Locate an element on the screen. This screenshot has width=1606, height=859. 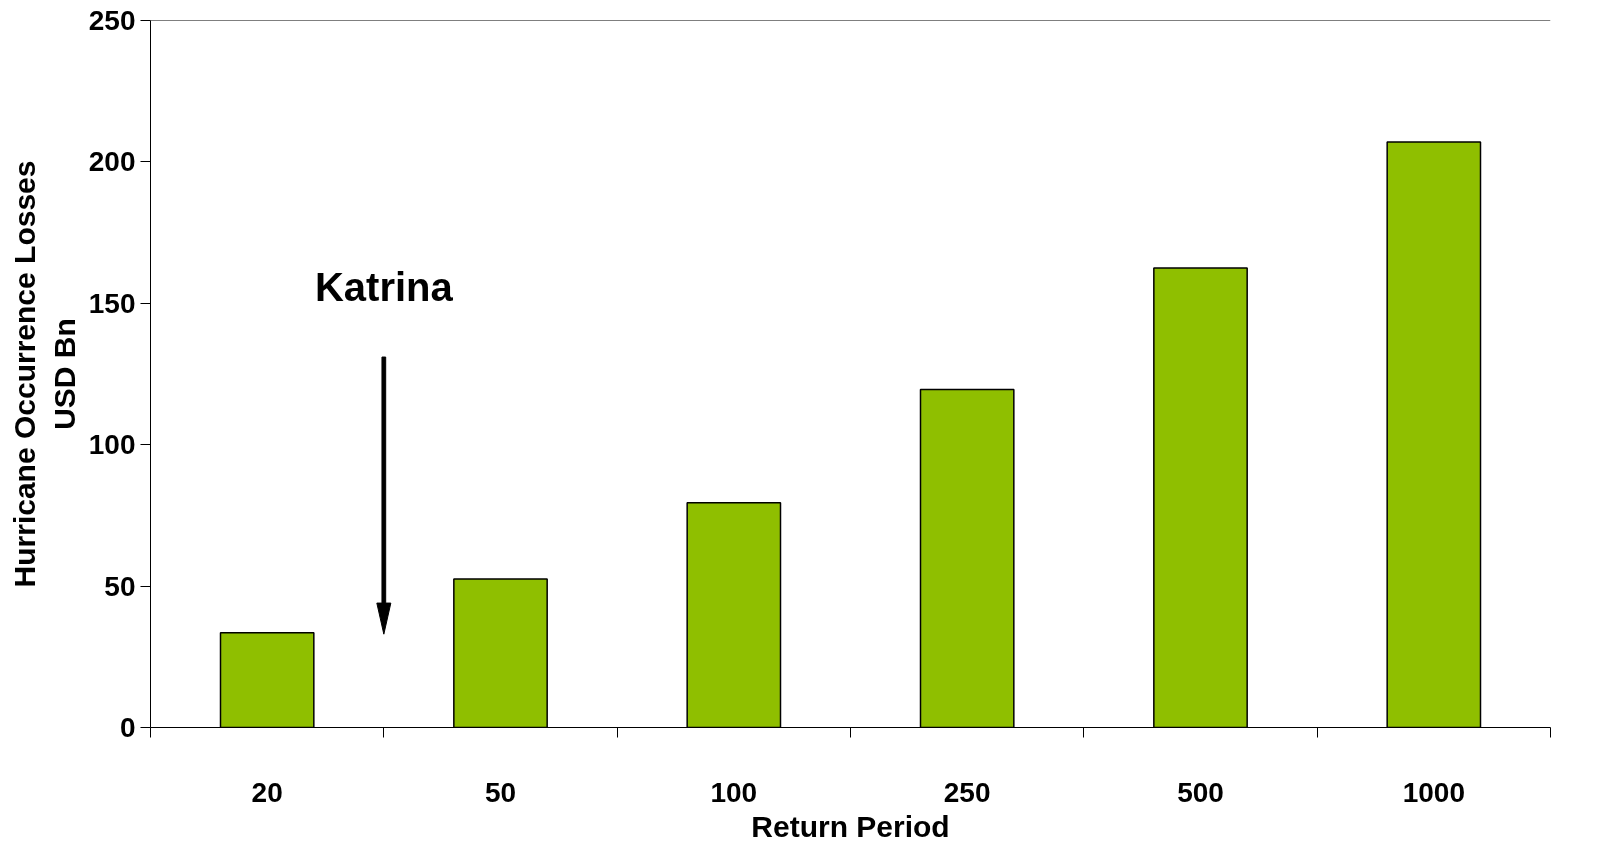
y-tick-label: 0 is located at coordinates (127, 727).